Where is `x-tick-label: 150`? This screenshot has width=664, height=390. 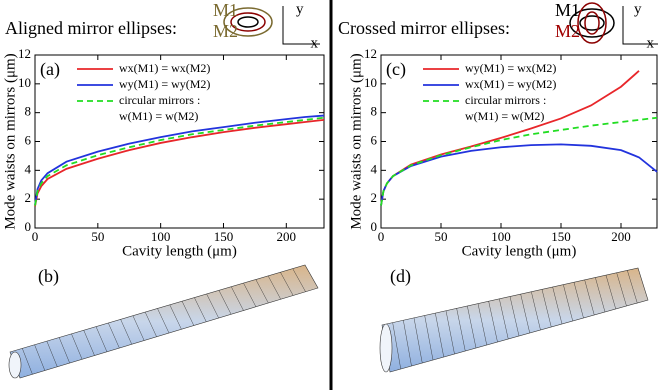
x-tick-label: 150 is located at coordinates (561, 236).